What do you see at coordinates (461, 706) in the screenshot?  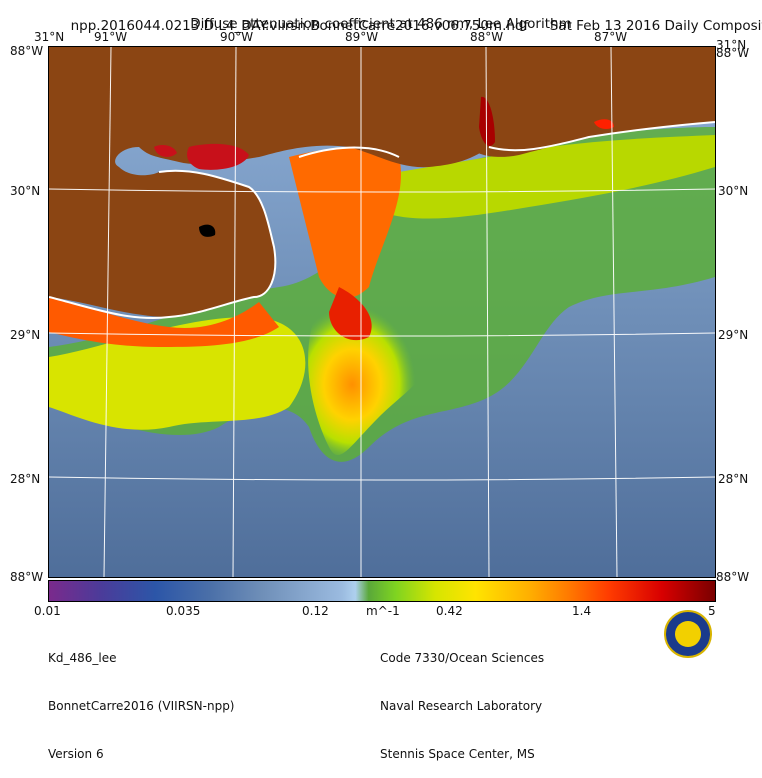 I see `org-name: Naval Research Laboratory` at bounding box center [461, 706].